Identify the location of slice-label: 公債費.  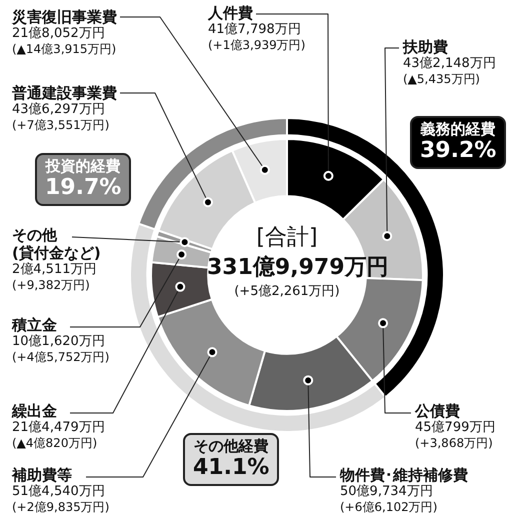
(438, 411).